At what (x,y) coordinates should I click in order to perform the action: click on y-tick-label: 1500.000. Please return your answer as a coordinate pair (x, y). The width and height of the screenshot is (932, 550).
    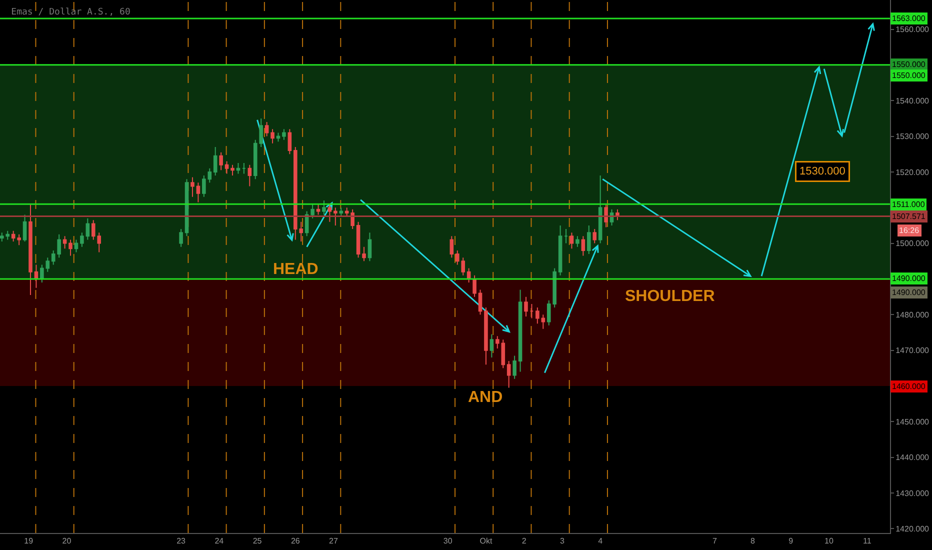
    Looking at the image, I should click on (913, 243).